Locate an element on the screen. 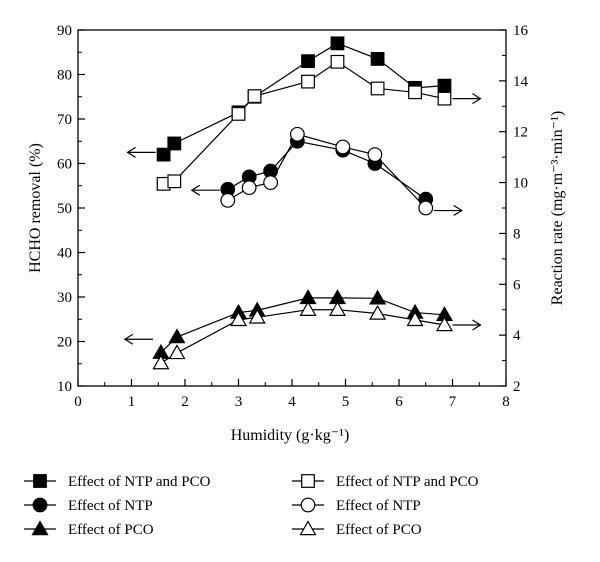  x-tick-label: 7 is located at coordinates (453, 402).